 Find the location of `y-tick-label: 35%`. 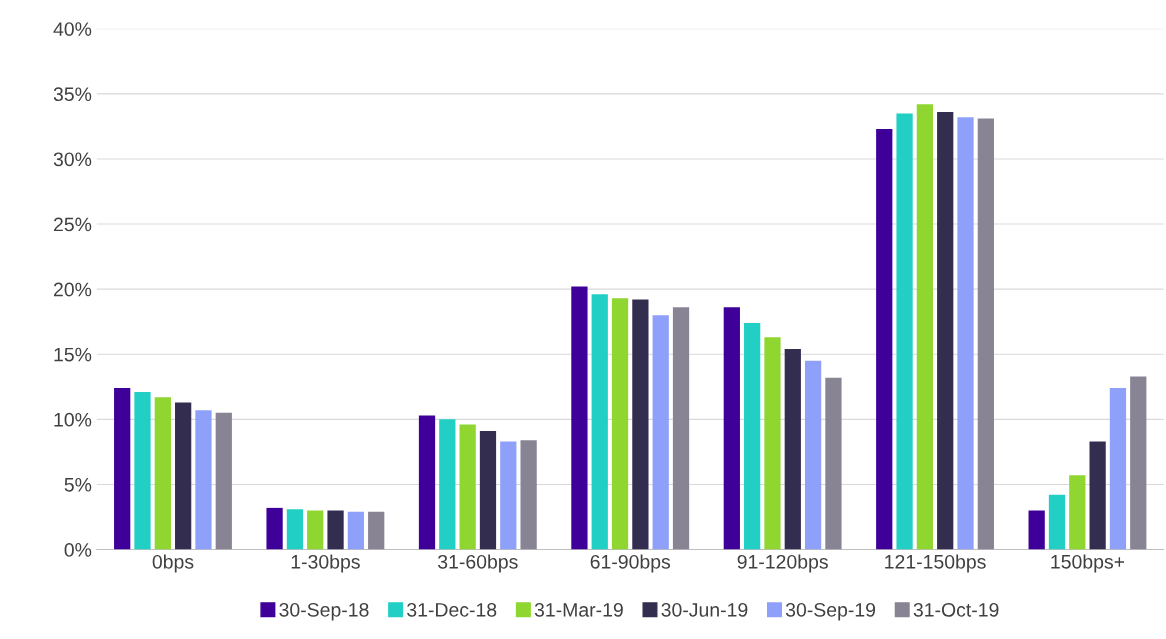

y-tick-label: 35% is located at coordinates (72, 94).